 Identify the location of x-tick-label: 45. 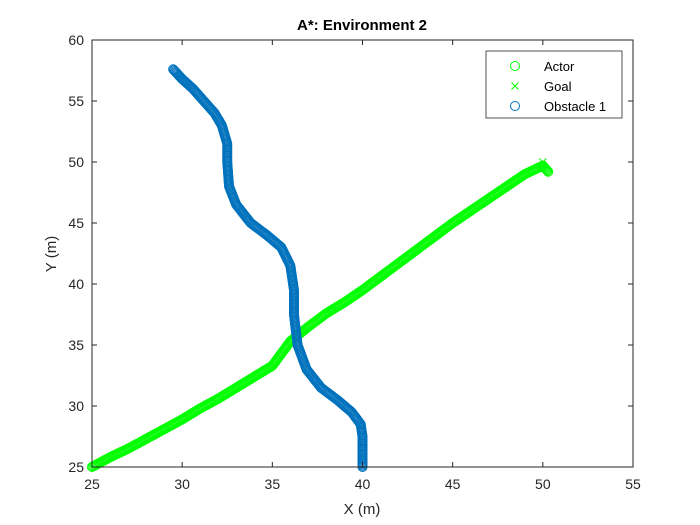
(453, 484).